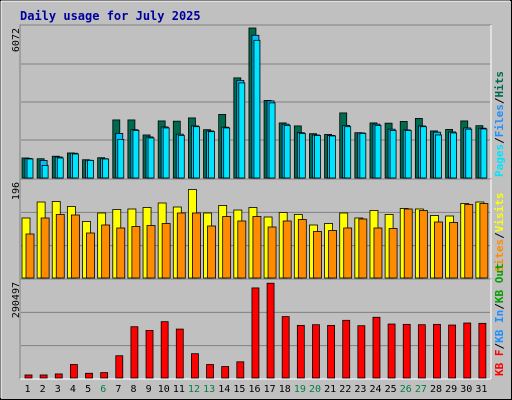 The image size is (512, 400). Describe the element at coordinates (499, 120) in the screenshot. I see `legend-item-files: Files` at that location.